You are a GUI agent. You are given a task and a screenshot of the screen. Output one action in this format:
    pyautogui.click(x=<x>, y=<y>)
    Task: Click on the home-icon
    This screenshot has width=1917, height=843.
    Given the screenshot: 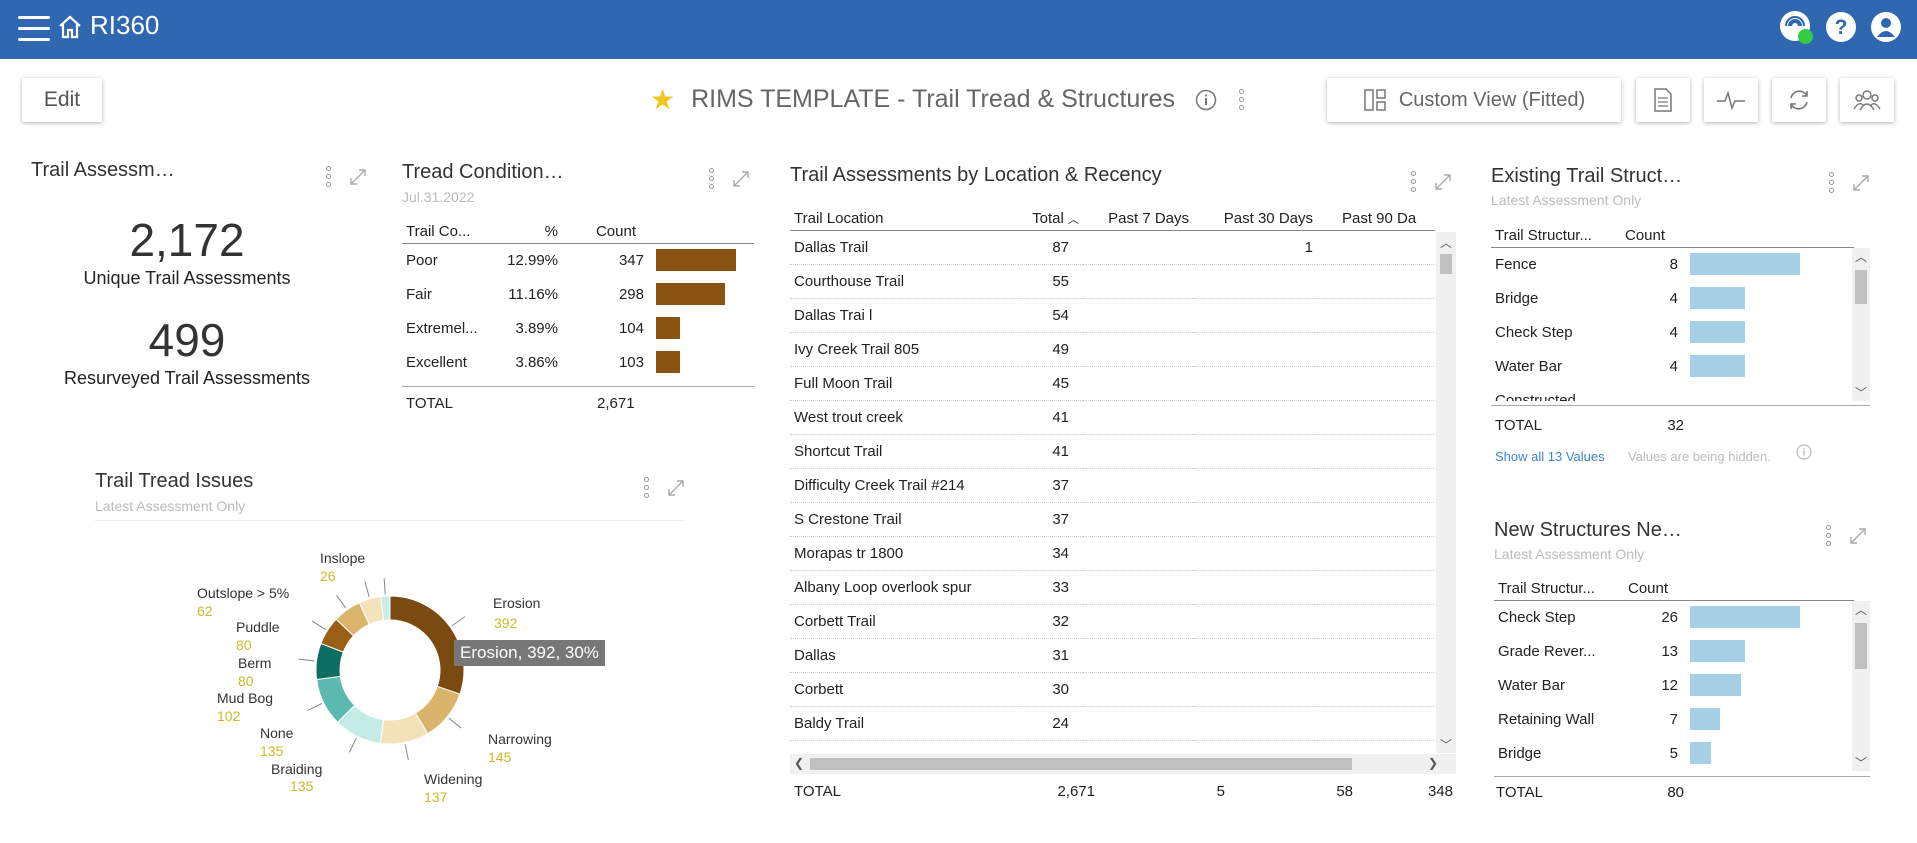 What is the action you would take?
    pyautogui.click(x=70, y=27)
    